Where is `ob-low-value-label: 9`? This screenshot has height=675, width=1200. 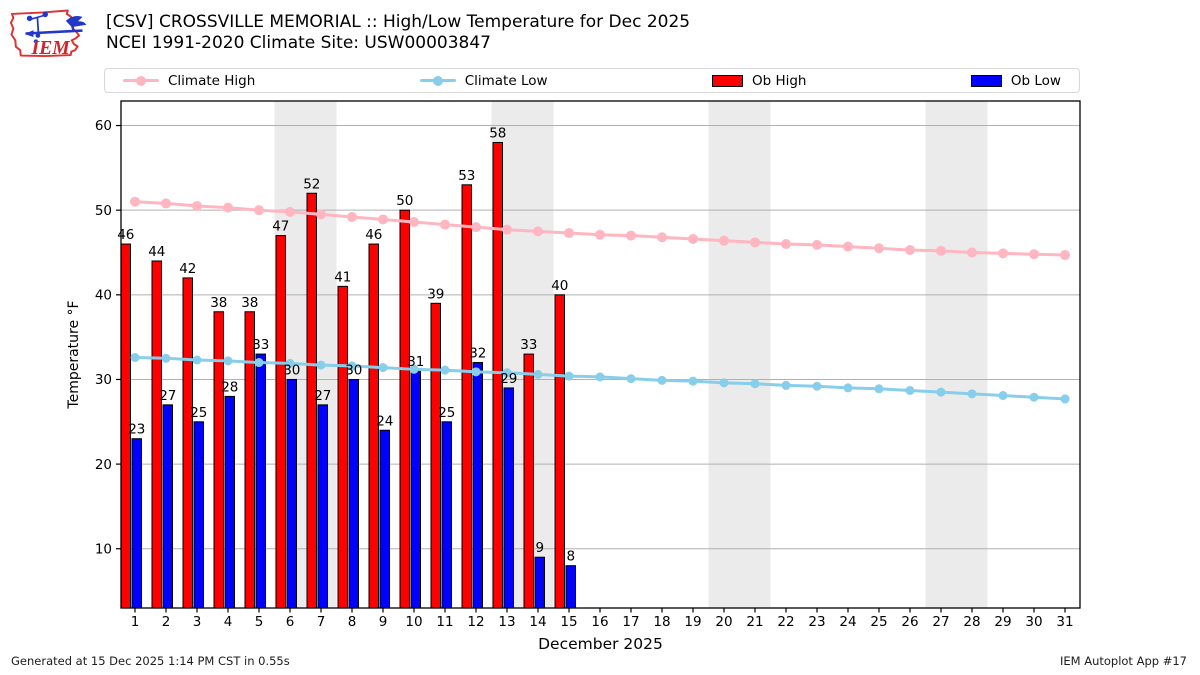 ob-low-value-label: 9 is located at coordinates (540, 548).